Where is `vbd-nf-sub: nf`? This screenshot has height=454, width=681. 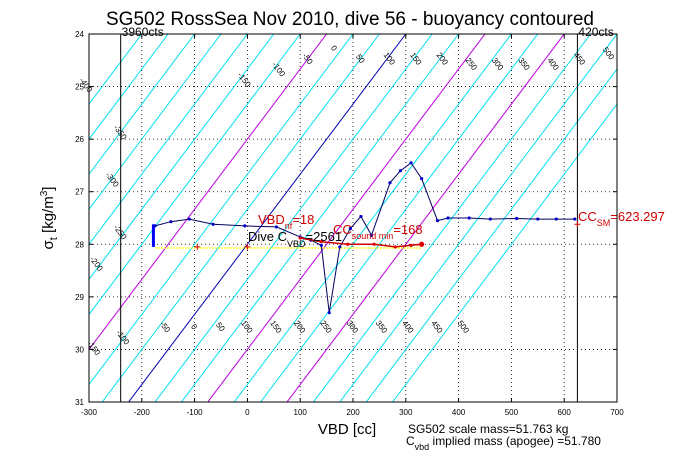
vbd-nf-sub: nf is located at coordinates (289, 226).